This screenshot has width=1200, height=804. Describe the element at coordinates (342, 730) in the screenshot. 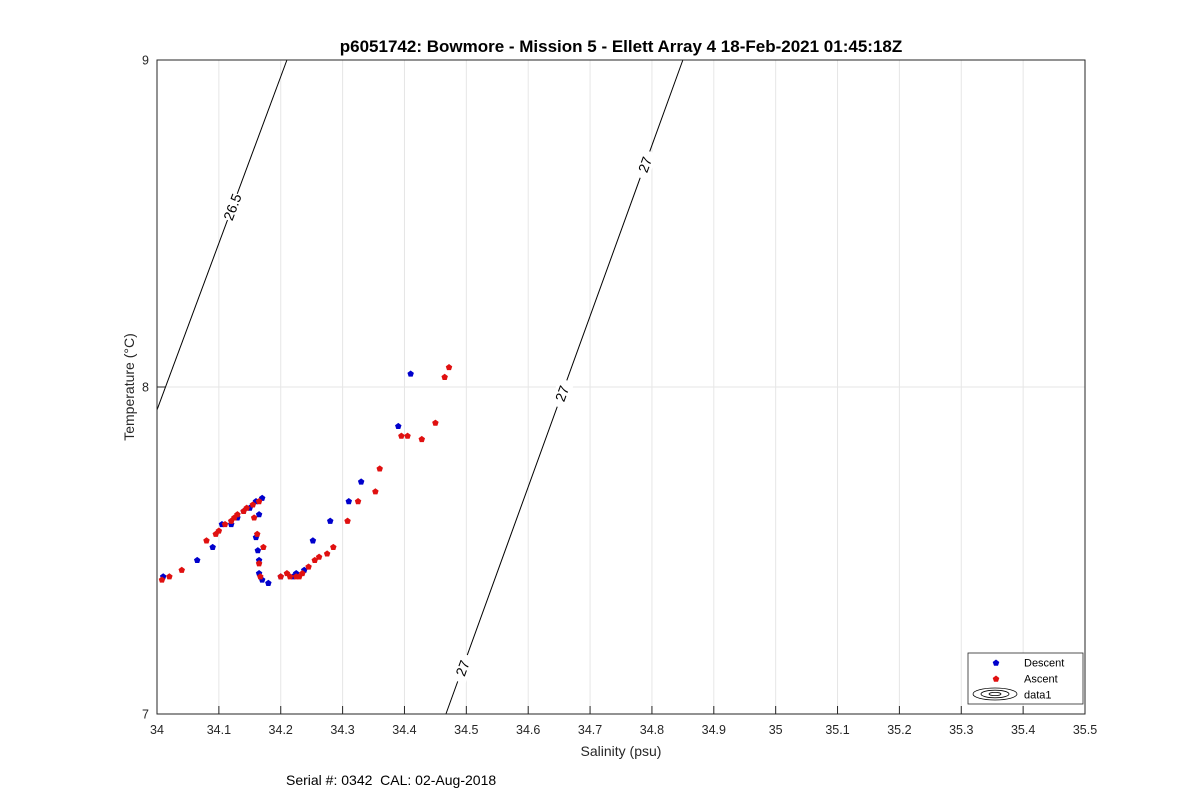

I see `x-tick-label: 34.3` at that location.